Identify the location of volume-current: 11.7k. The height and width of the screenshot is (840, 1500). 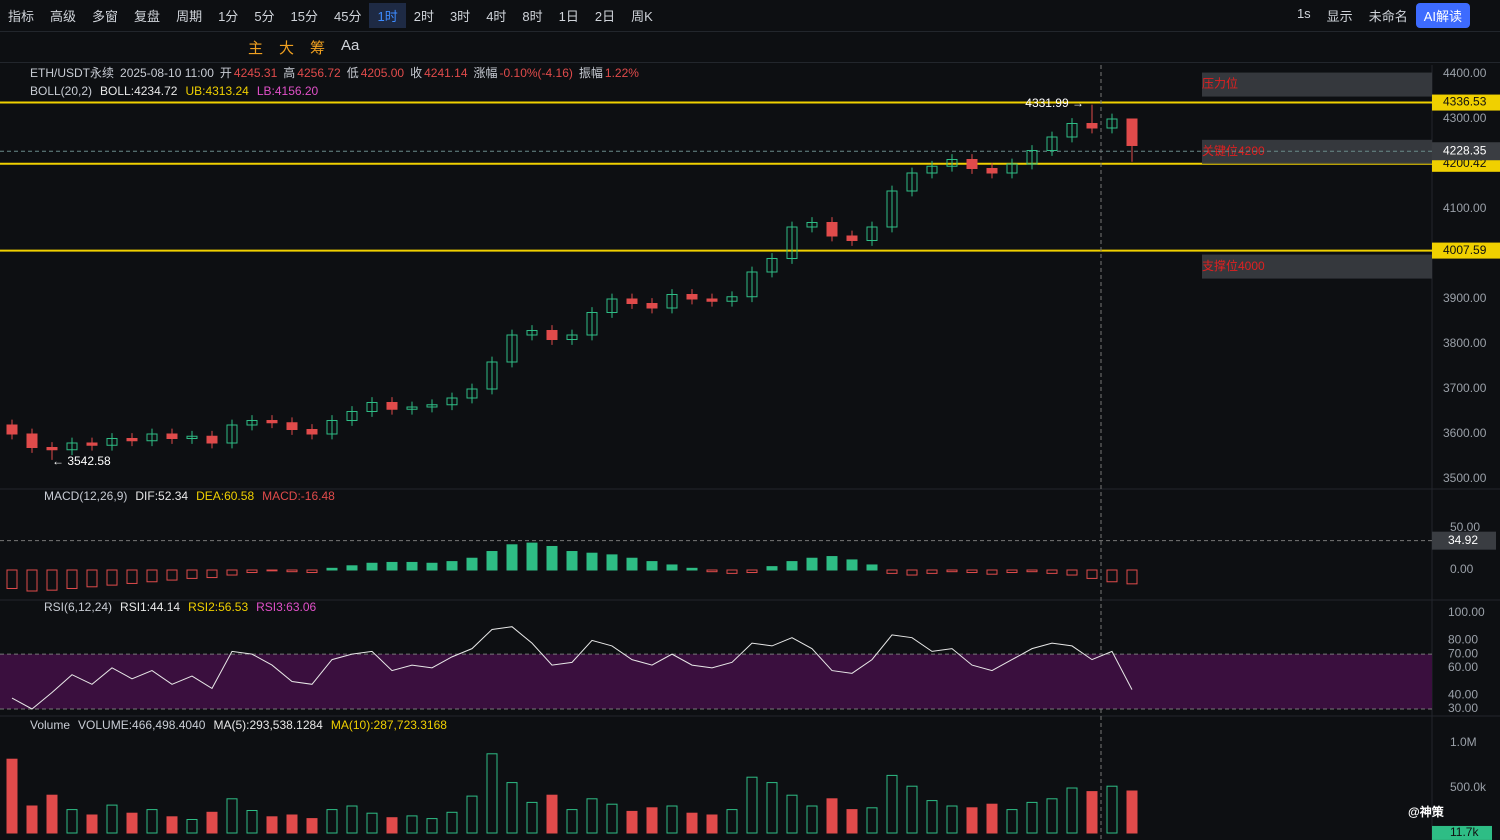
(1464, 832).